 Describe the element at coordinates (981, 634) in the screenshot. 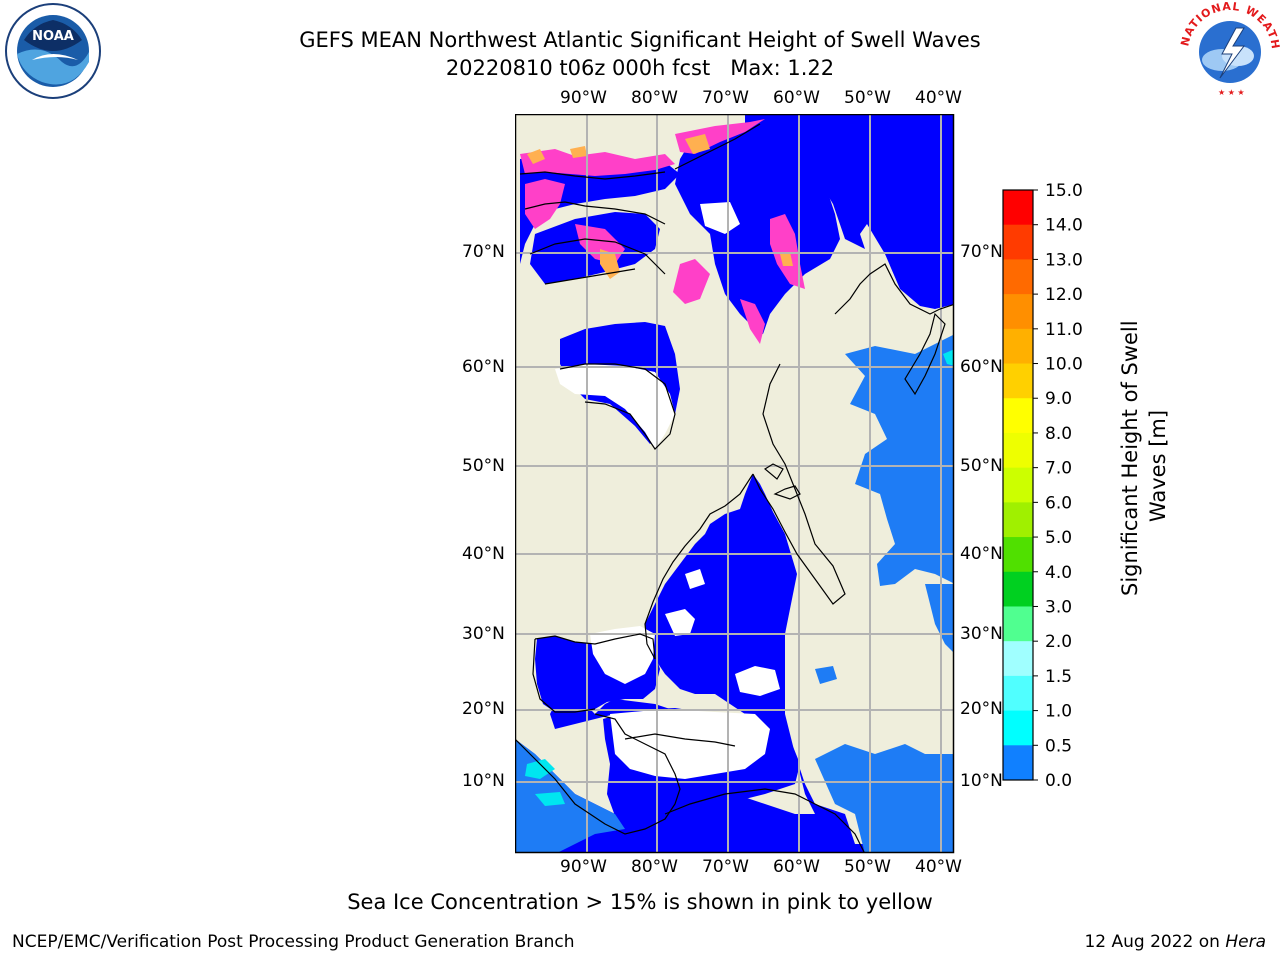

I see `right-lat-label: 30°N` at that location.